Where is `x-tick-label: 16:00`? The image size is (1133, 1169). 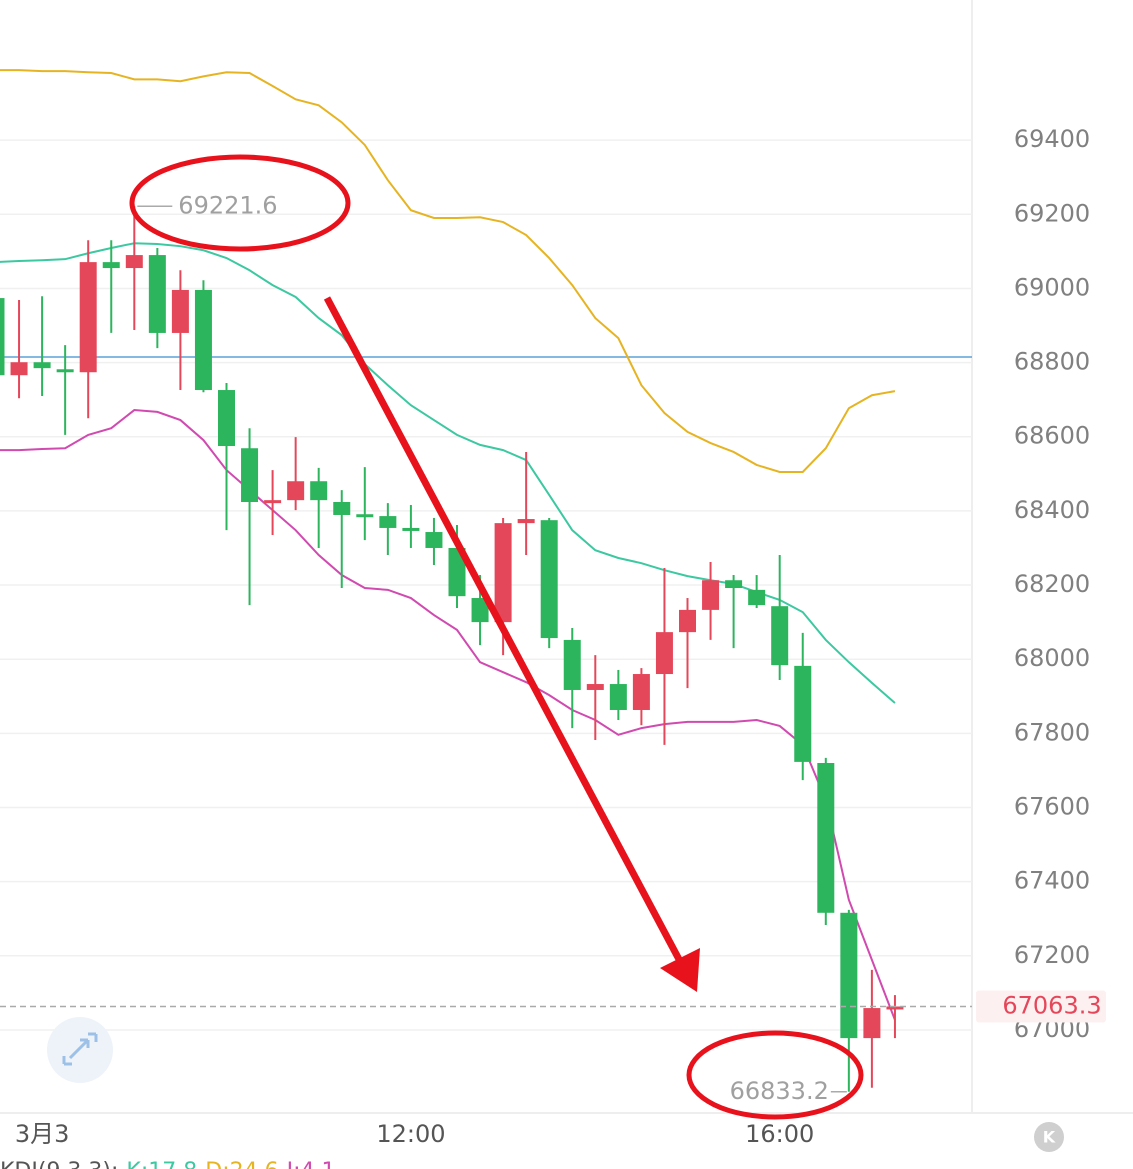
x-tick-label: 16:00 is located at coordinates (779, 1134).